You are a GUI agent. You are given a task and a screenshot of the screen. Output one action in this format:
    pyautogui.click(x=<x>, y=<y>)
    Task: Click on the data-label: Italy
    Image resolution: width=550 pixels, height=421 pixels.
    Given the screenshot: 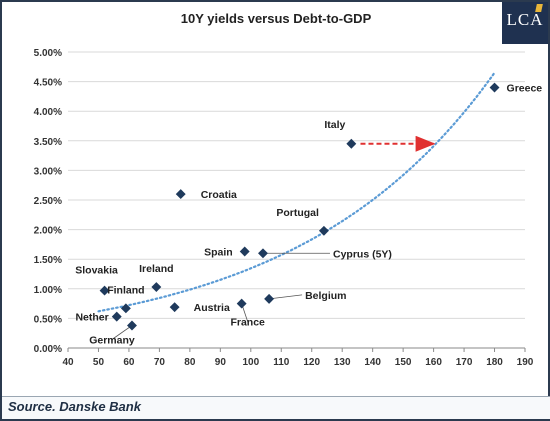 What is the action you would take?
    pyautogui.click(x=334, y=125)
    